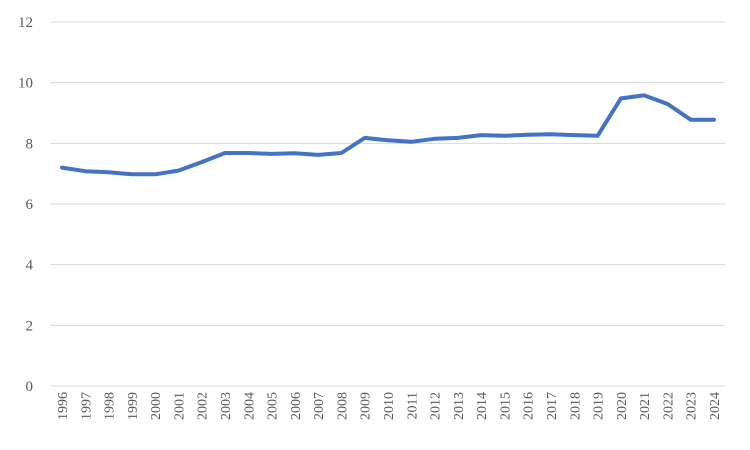 This screenshot has height=450, width=750. Describe the element at coordinates (203, 406) in the screenshot. I see `x-tick-label: 2002` at that location.